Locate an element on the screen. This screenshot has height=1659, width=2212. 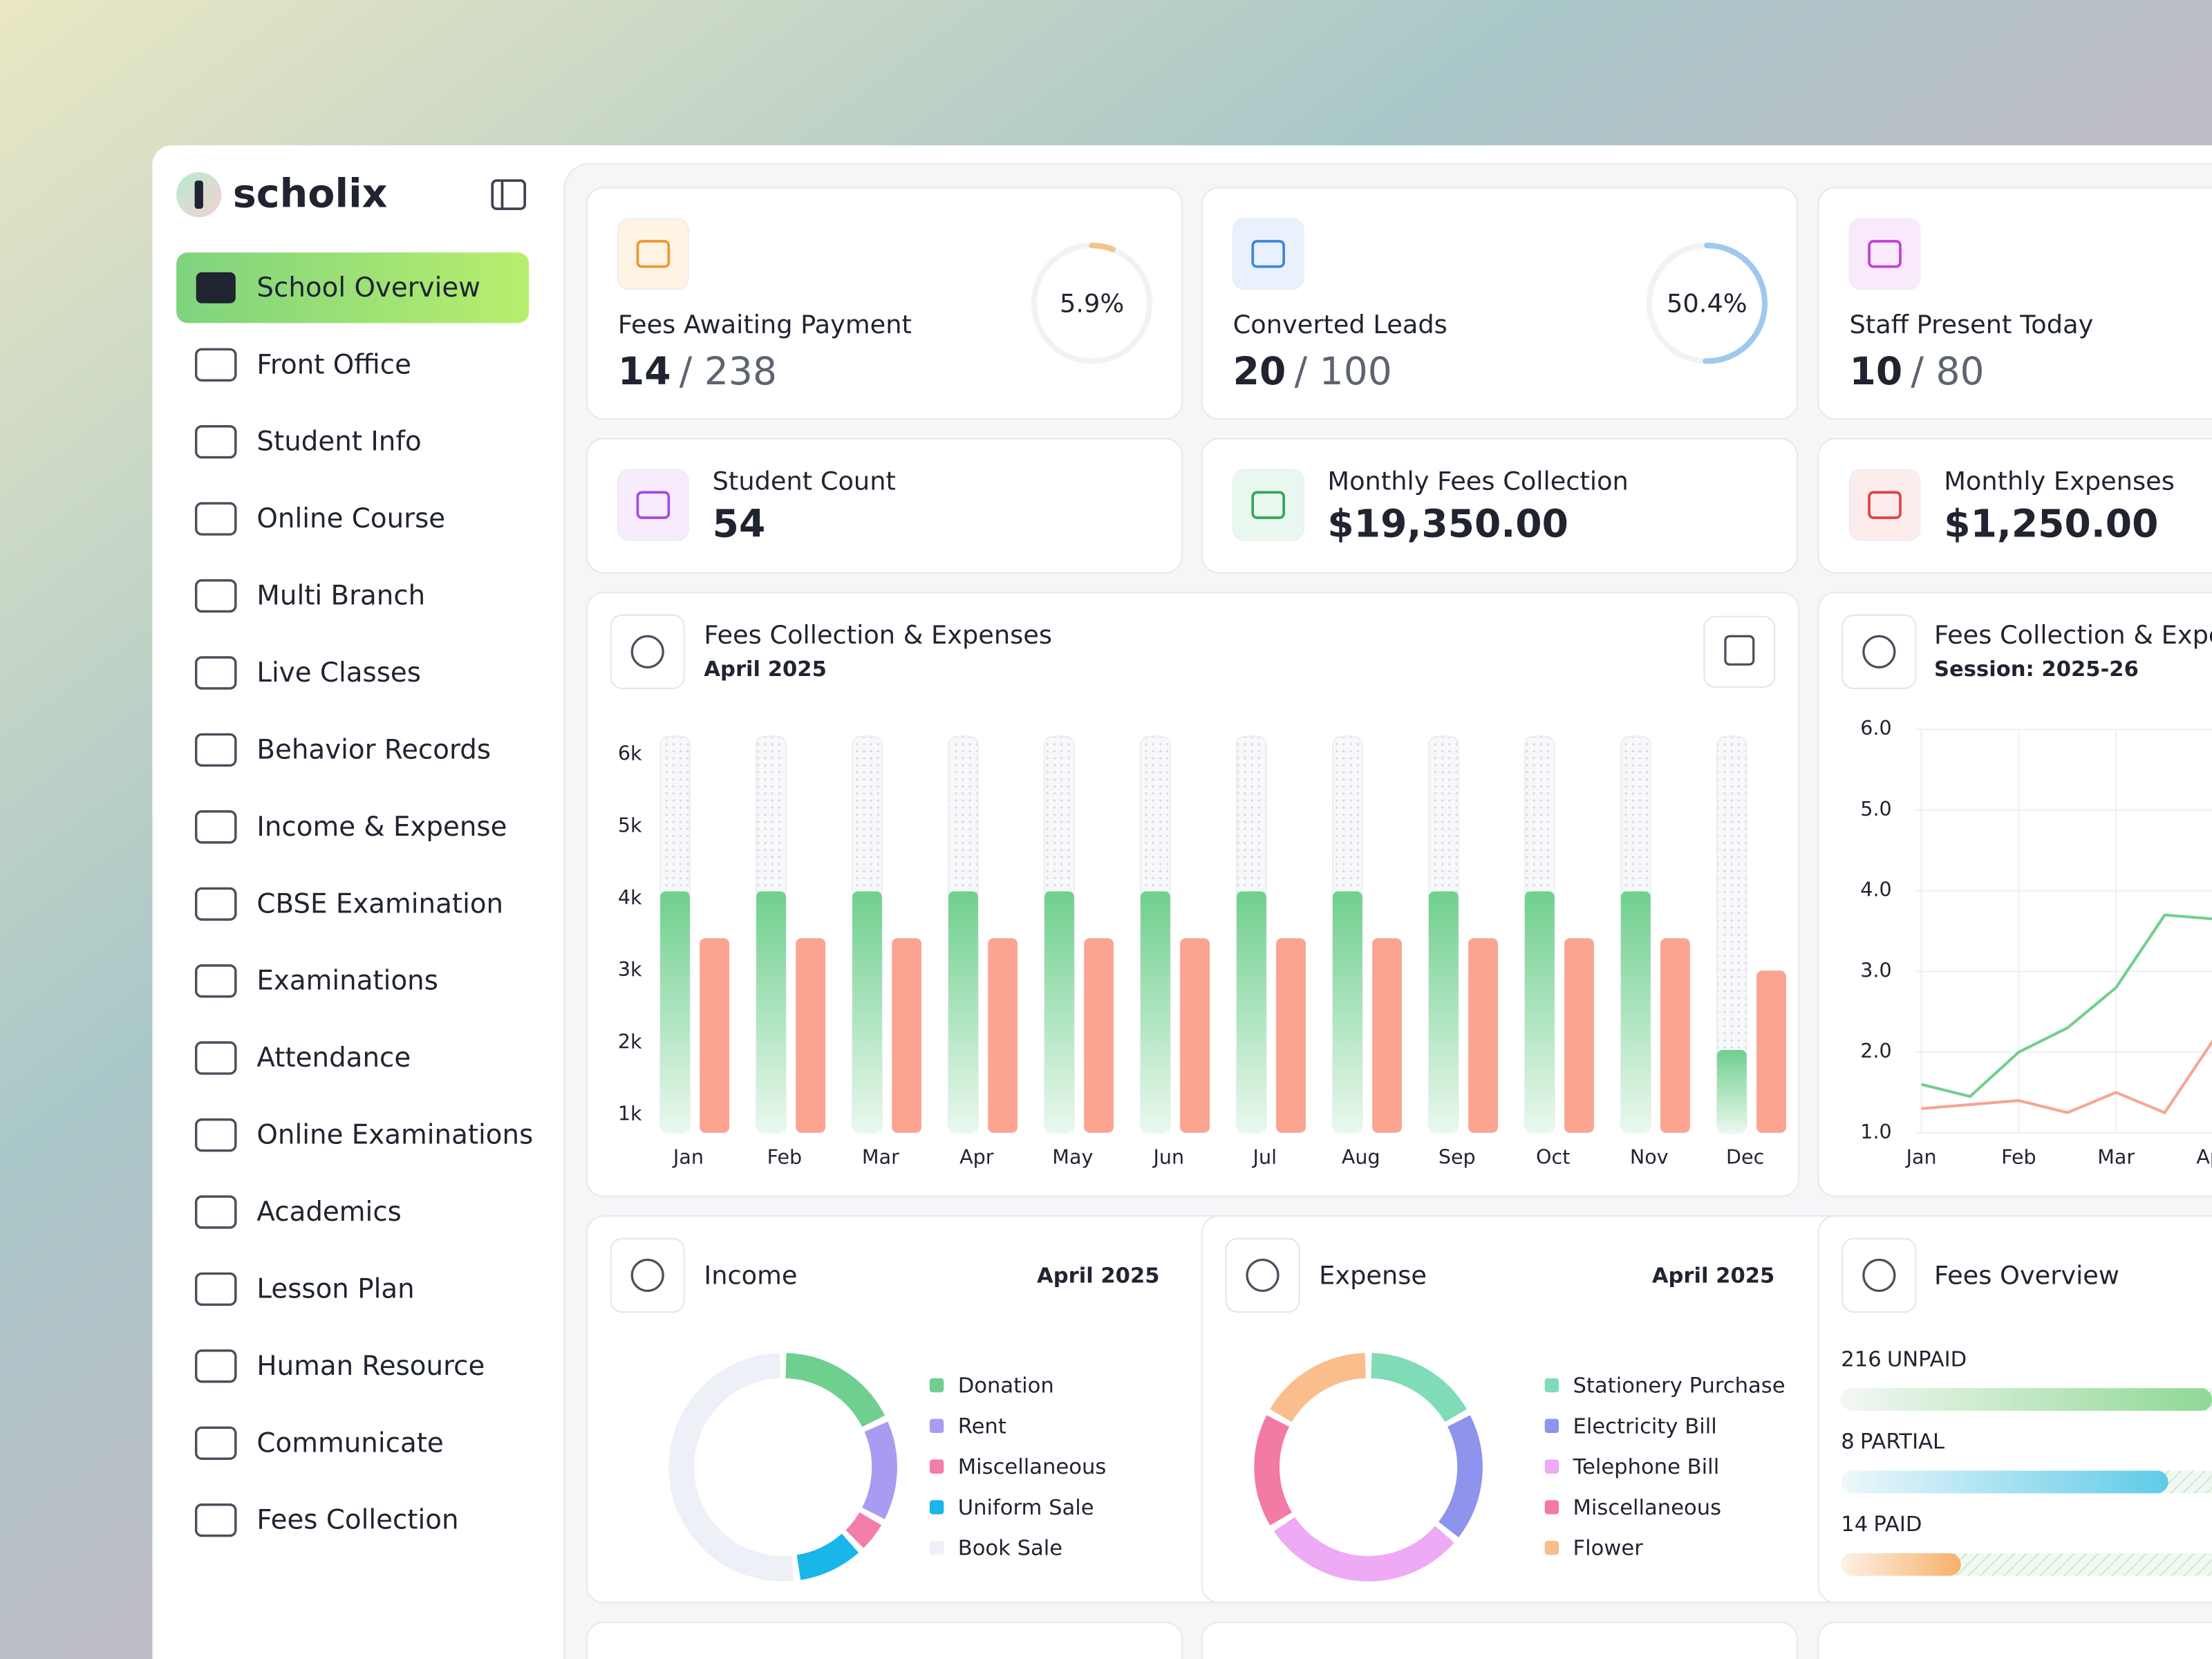
x-tick-label: Jan is located at coordinates (1921, 1157).